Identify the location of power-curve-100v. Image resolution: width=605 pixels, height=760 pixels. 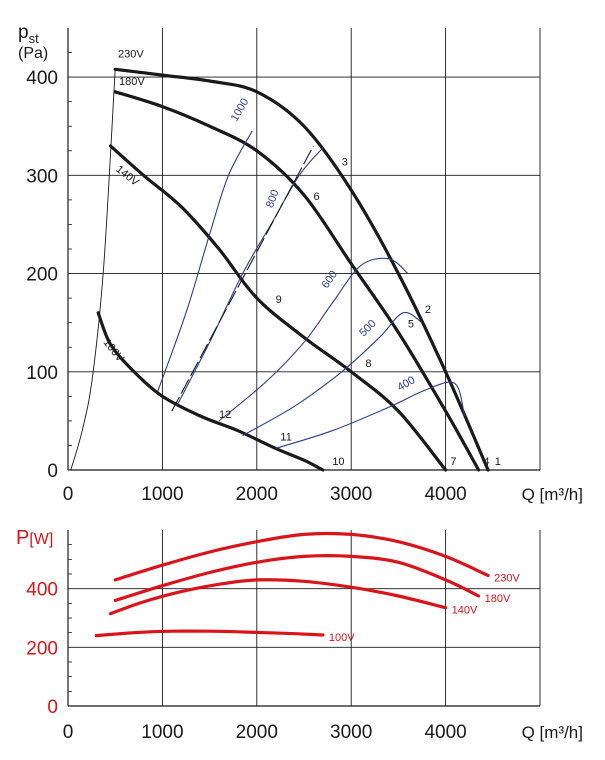
(209, 633).